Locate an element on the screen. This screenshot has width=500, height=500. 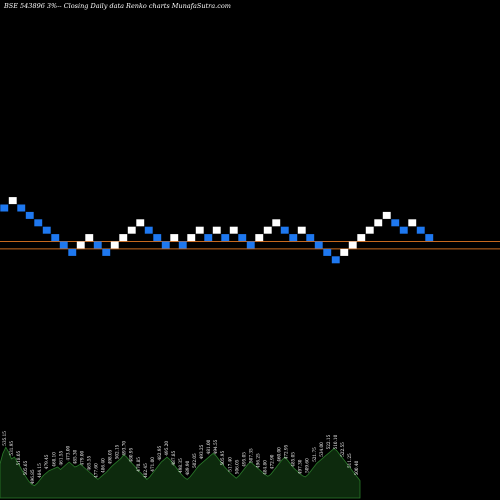
volume-label: 465.55 is located at coordinates (89, 463).